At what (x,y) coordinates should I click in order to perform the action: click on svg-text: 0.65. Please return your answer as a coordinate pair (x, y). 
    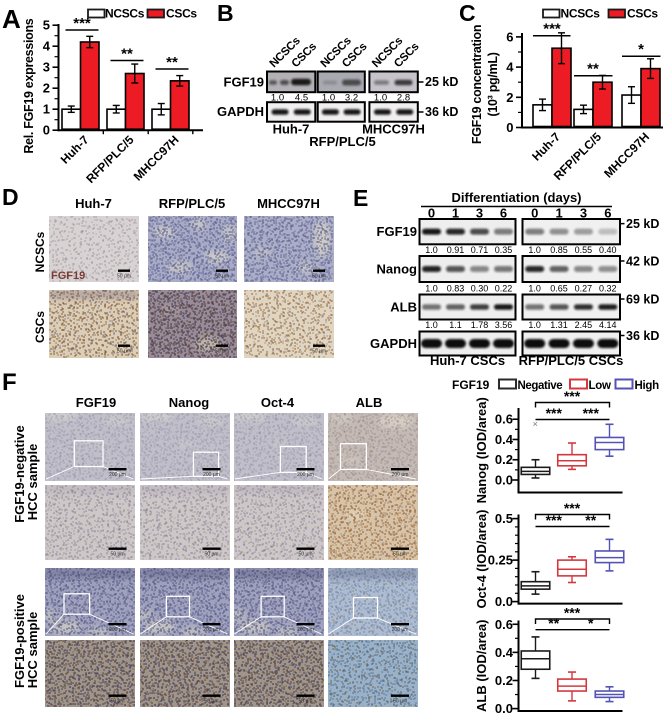
    Looking at the image, I should click on (559, 289).